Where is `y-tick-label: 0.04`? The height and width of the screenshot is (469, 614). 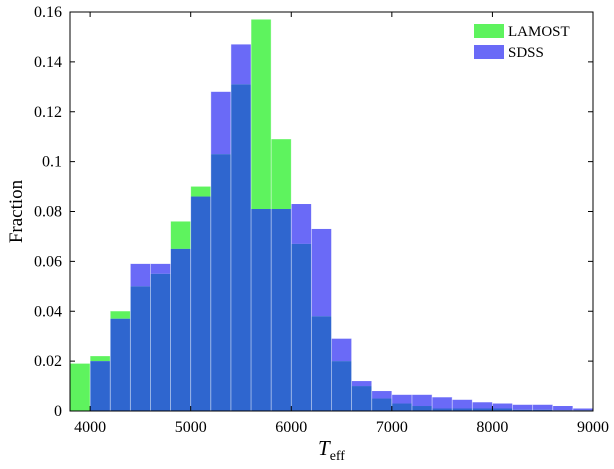 y-tick-label: 0.04 is located at coordinates (48, 311).